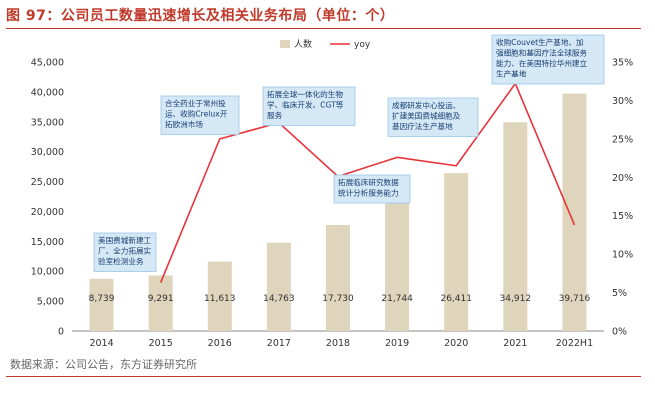 This screenshot has height=400, width=655. I want to click on y-left-tick-label: 40,000, so click(47, 92).